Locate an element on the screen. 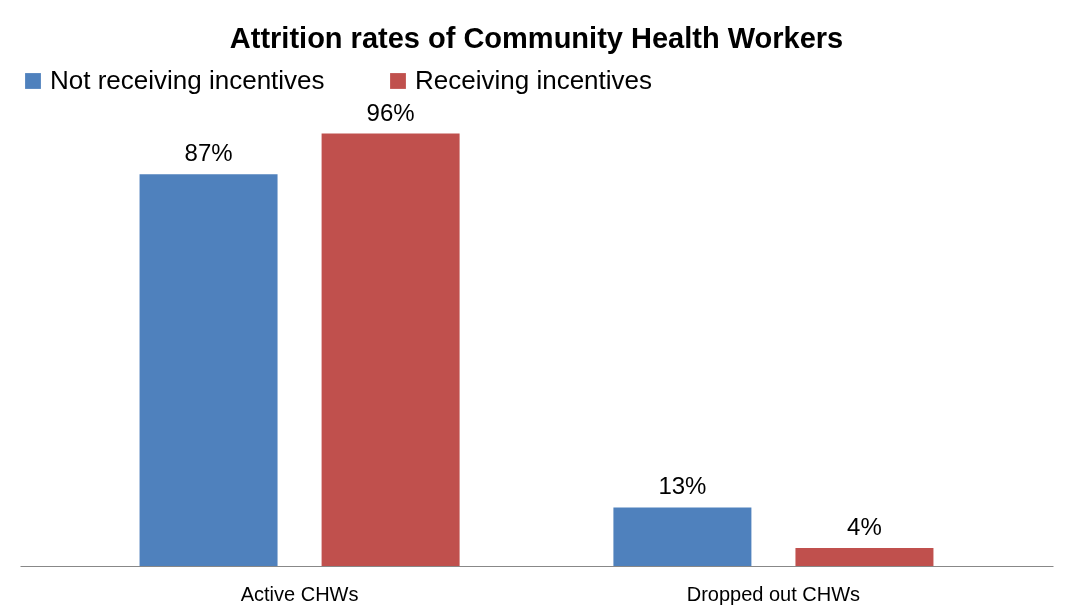  x-tick-label: Dropped out CHWs is located at coordinates (773, 593).